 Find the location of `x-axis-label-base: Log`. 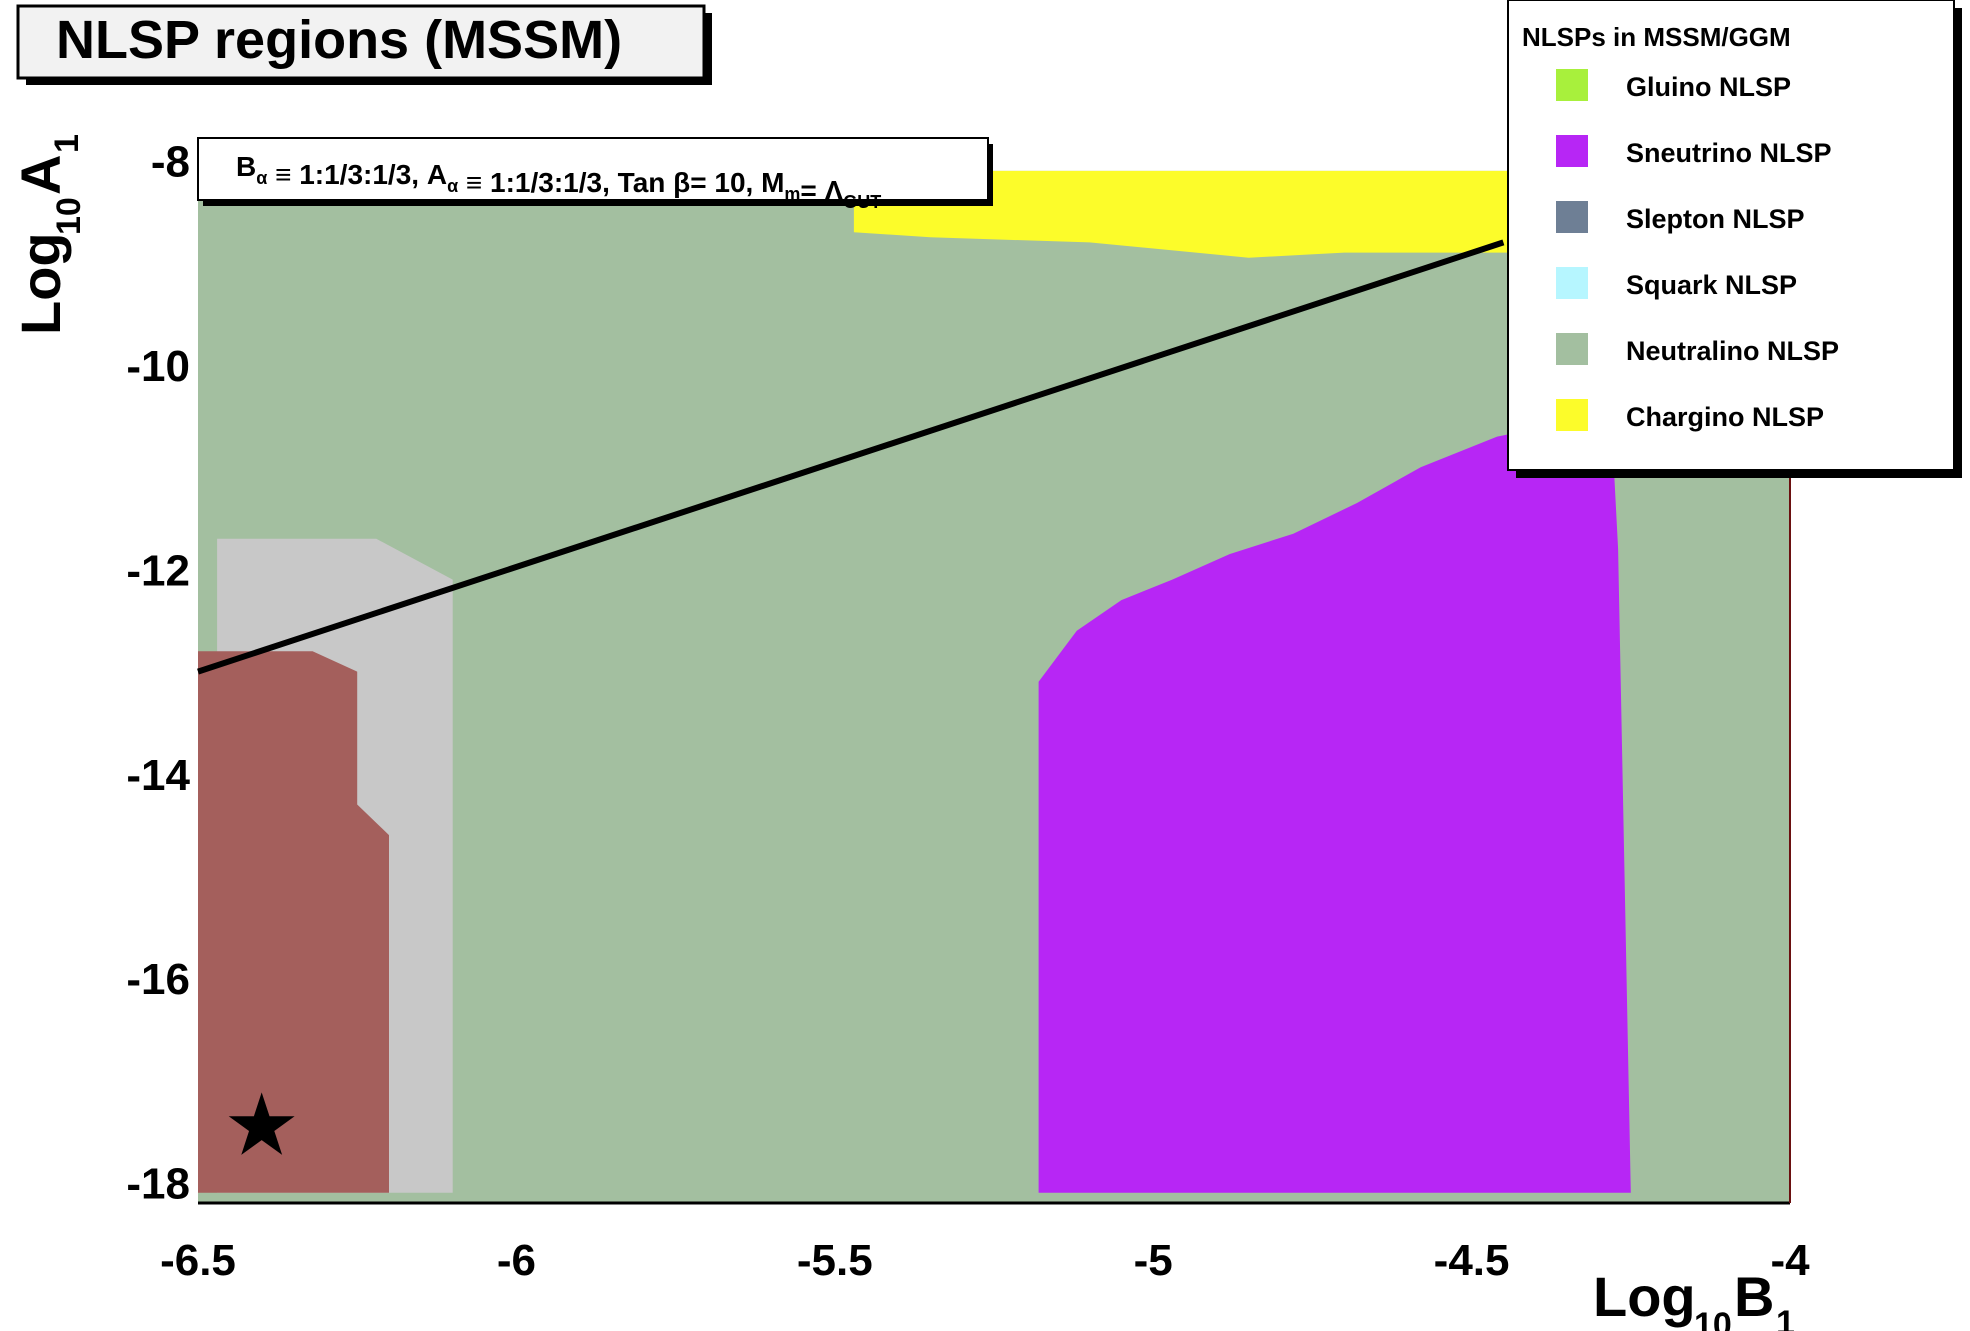

x-axis-label-base: Log is located at coordinates (1644, 1296).